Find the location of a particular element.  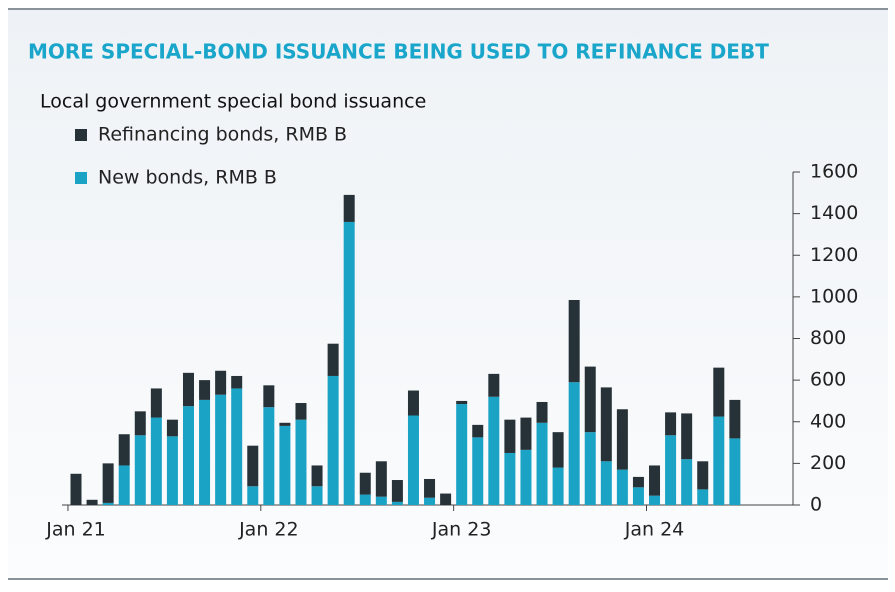

y-tick-label: 800 is located at coordinates (828, 338).